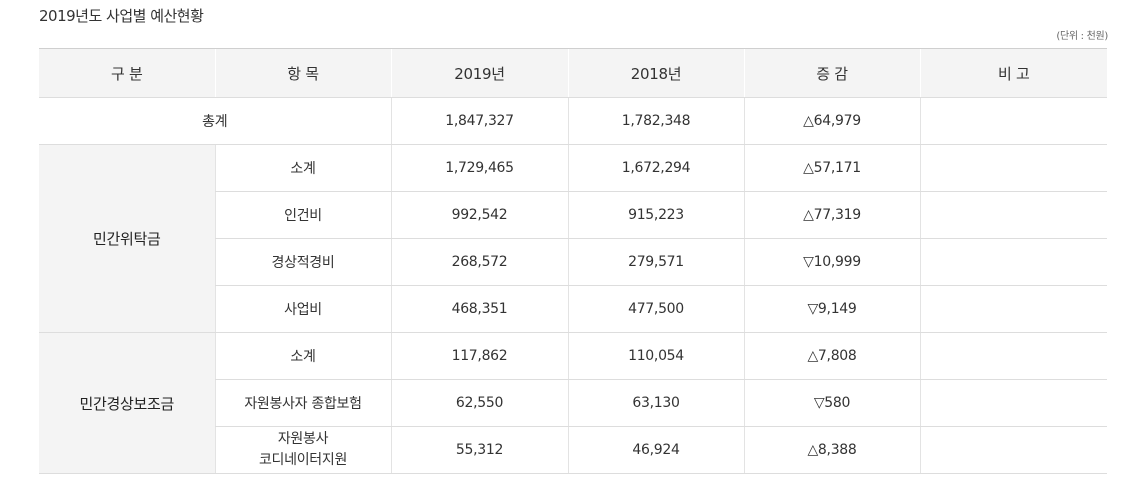  Describe the element at coordinates (655, 73) in the screenshot. I see `header-2018: 2018년` at that location.